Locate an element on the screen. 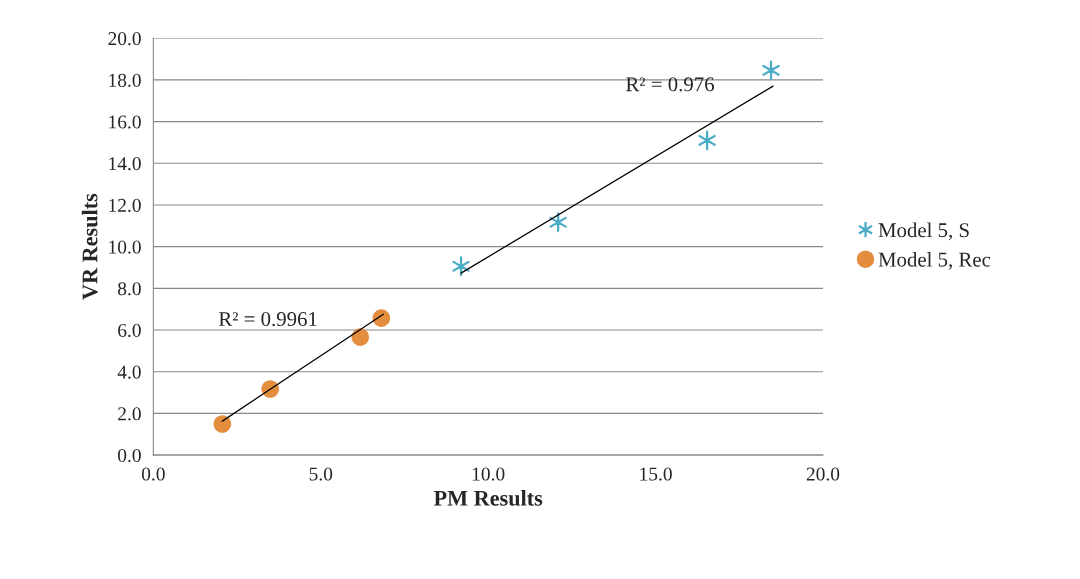 The height and width of the screenshot is (579, 1080). y-axis-title: VR Results is located at coordinates (89, 246).